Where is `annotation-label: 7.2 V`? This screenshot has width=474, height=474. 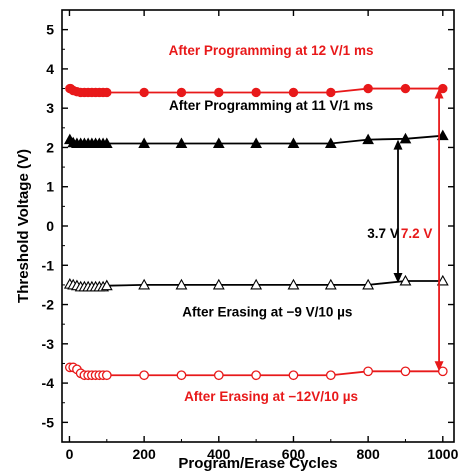 annotation-label: 7.2 V is located at coordinates (417, 233).